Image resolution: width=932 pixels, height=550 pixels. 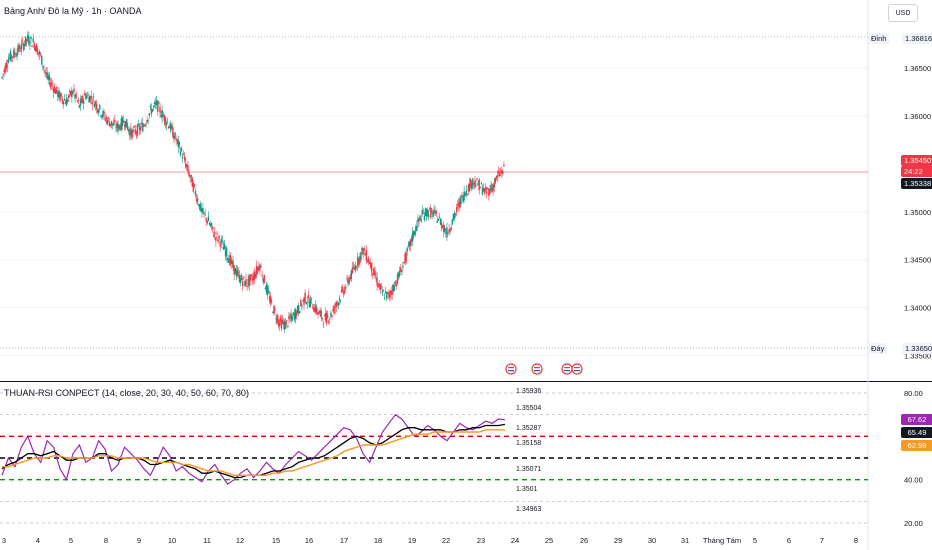 I want to click on time-axis-label: 24, so click(x=515, y=540).